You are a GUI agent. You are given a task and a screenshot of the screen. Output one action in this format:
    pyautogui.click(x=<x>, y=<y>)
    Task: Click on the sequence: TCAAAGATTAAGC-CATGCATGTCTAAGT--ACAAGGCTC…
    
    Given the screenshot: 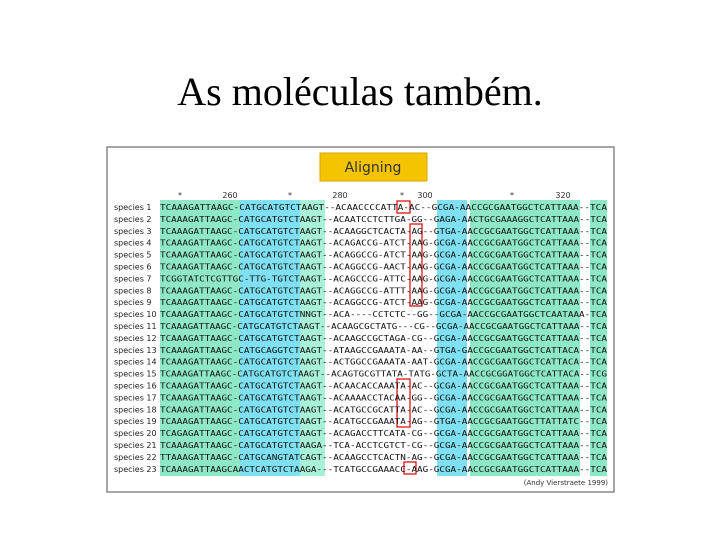 What is the action you would take?
    pyautogui.click(x=383, y=231)
    